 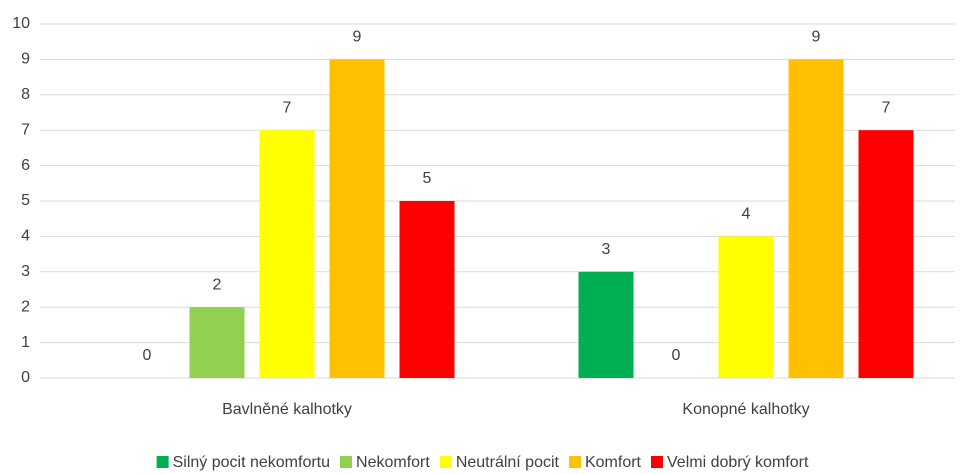 What do you see at coordinates (25, 342) in the screenshot?
I see `y-tick-label: 1` at bounding box center [25, 342].